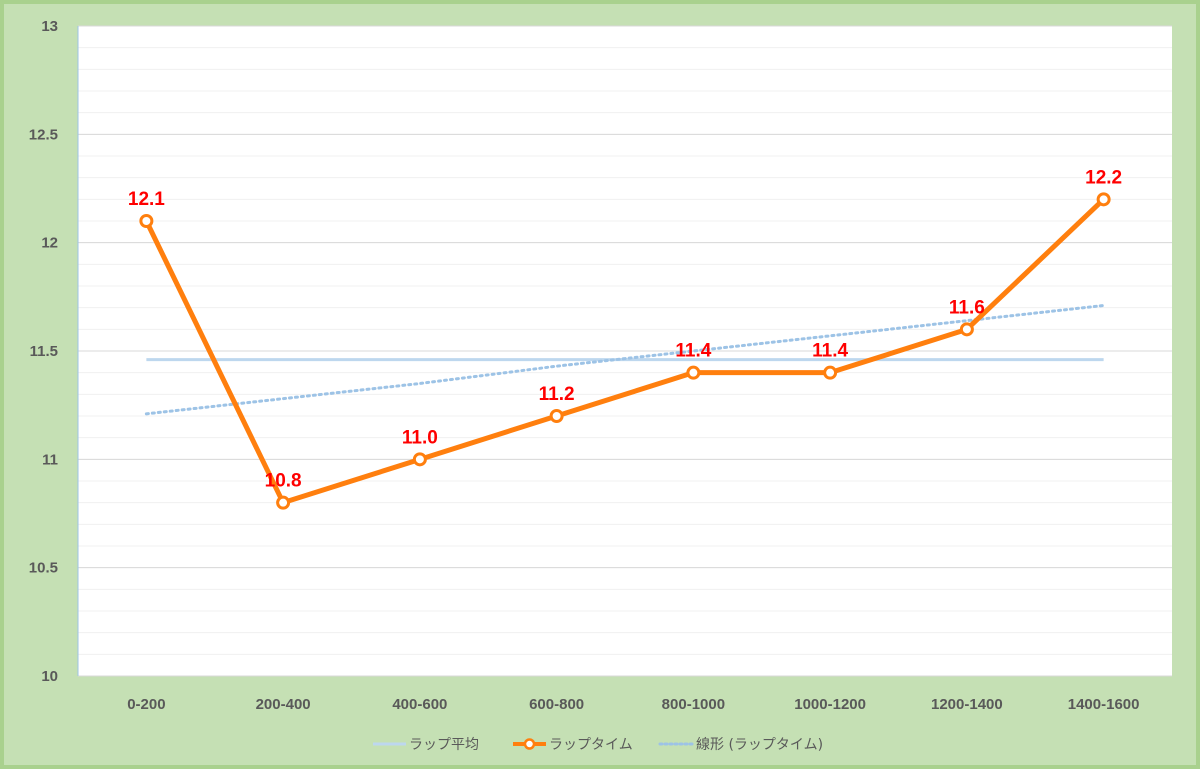  I want to click on data-label: 11.0, so click(420, 437).